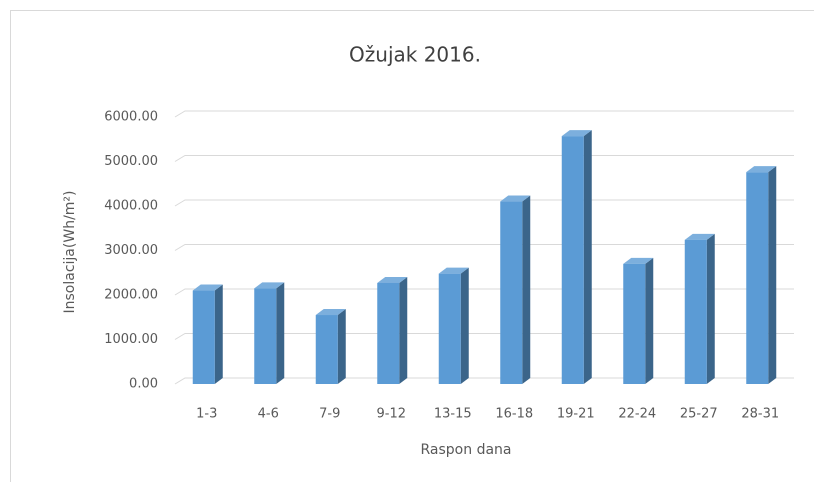 Image resolution: width=814 pixels, height=482 pixels. I want to click on y-axis-title: Insolacija(Wh/m²), so click(70, 252).